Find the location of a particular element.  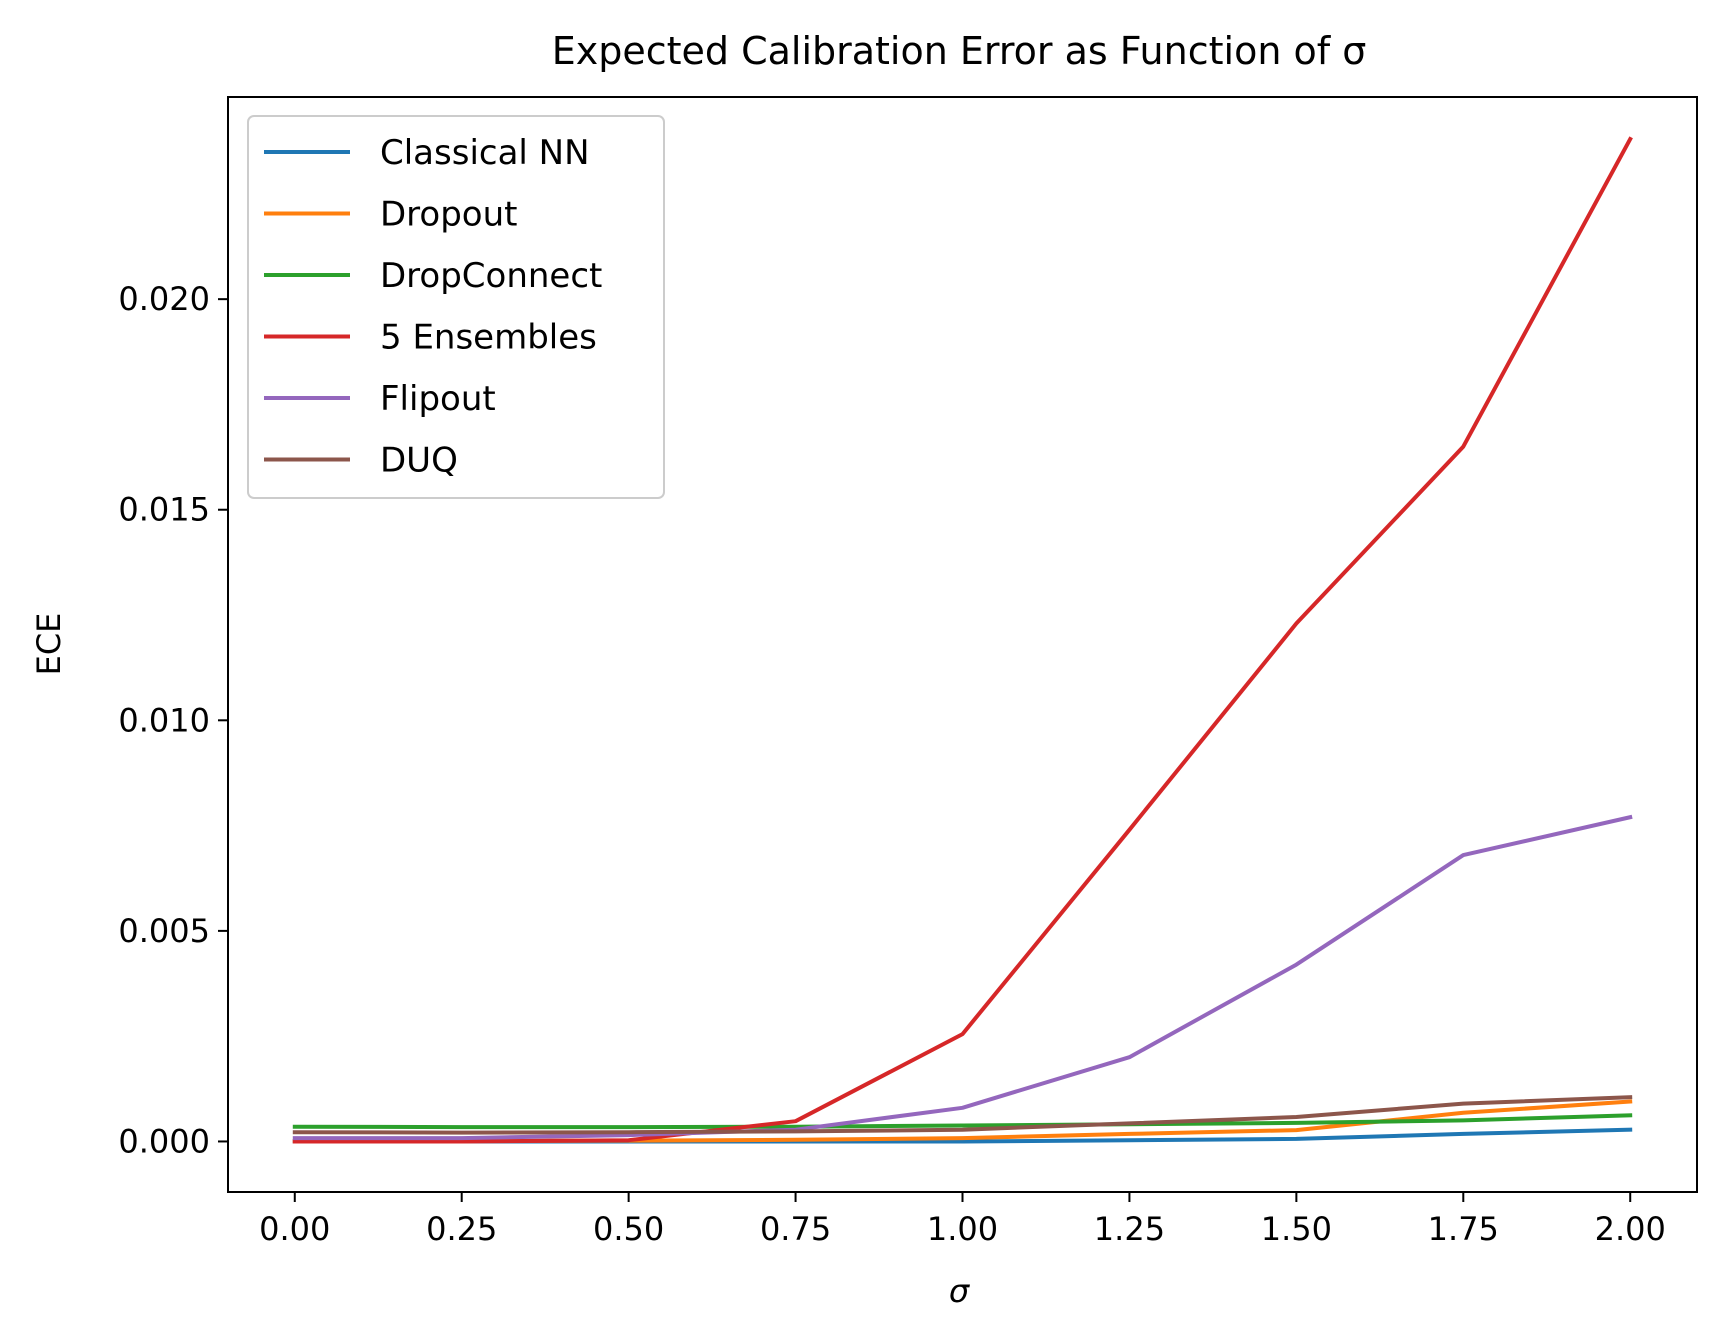

x-tick-label: 0.00 is located at coordinates (294, 1229).